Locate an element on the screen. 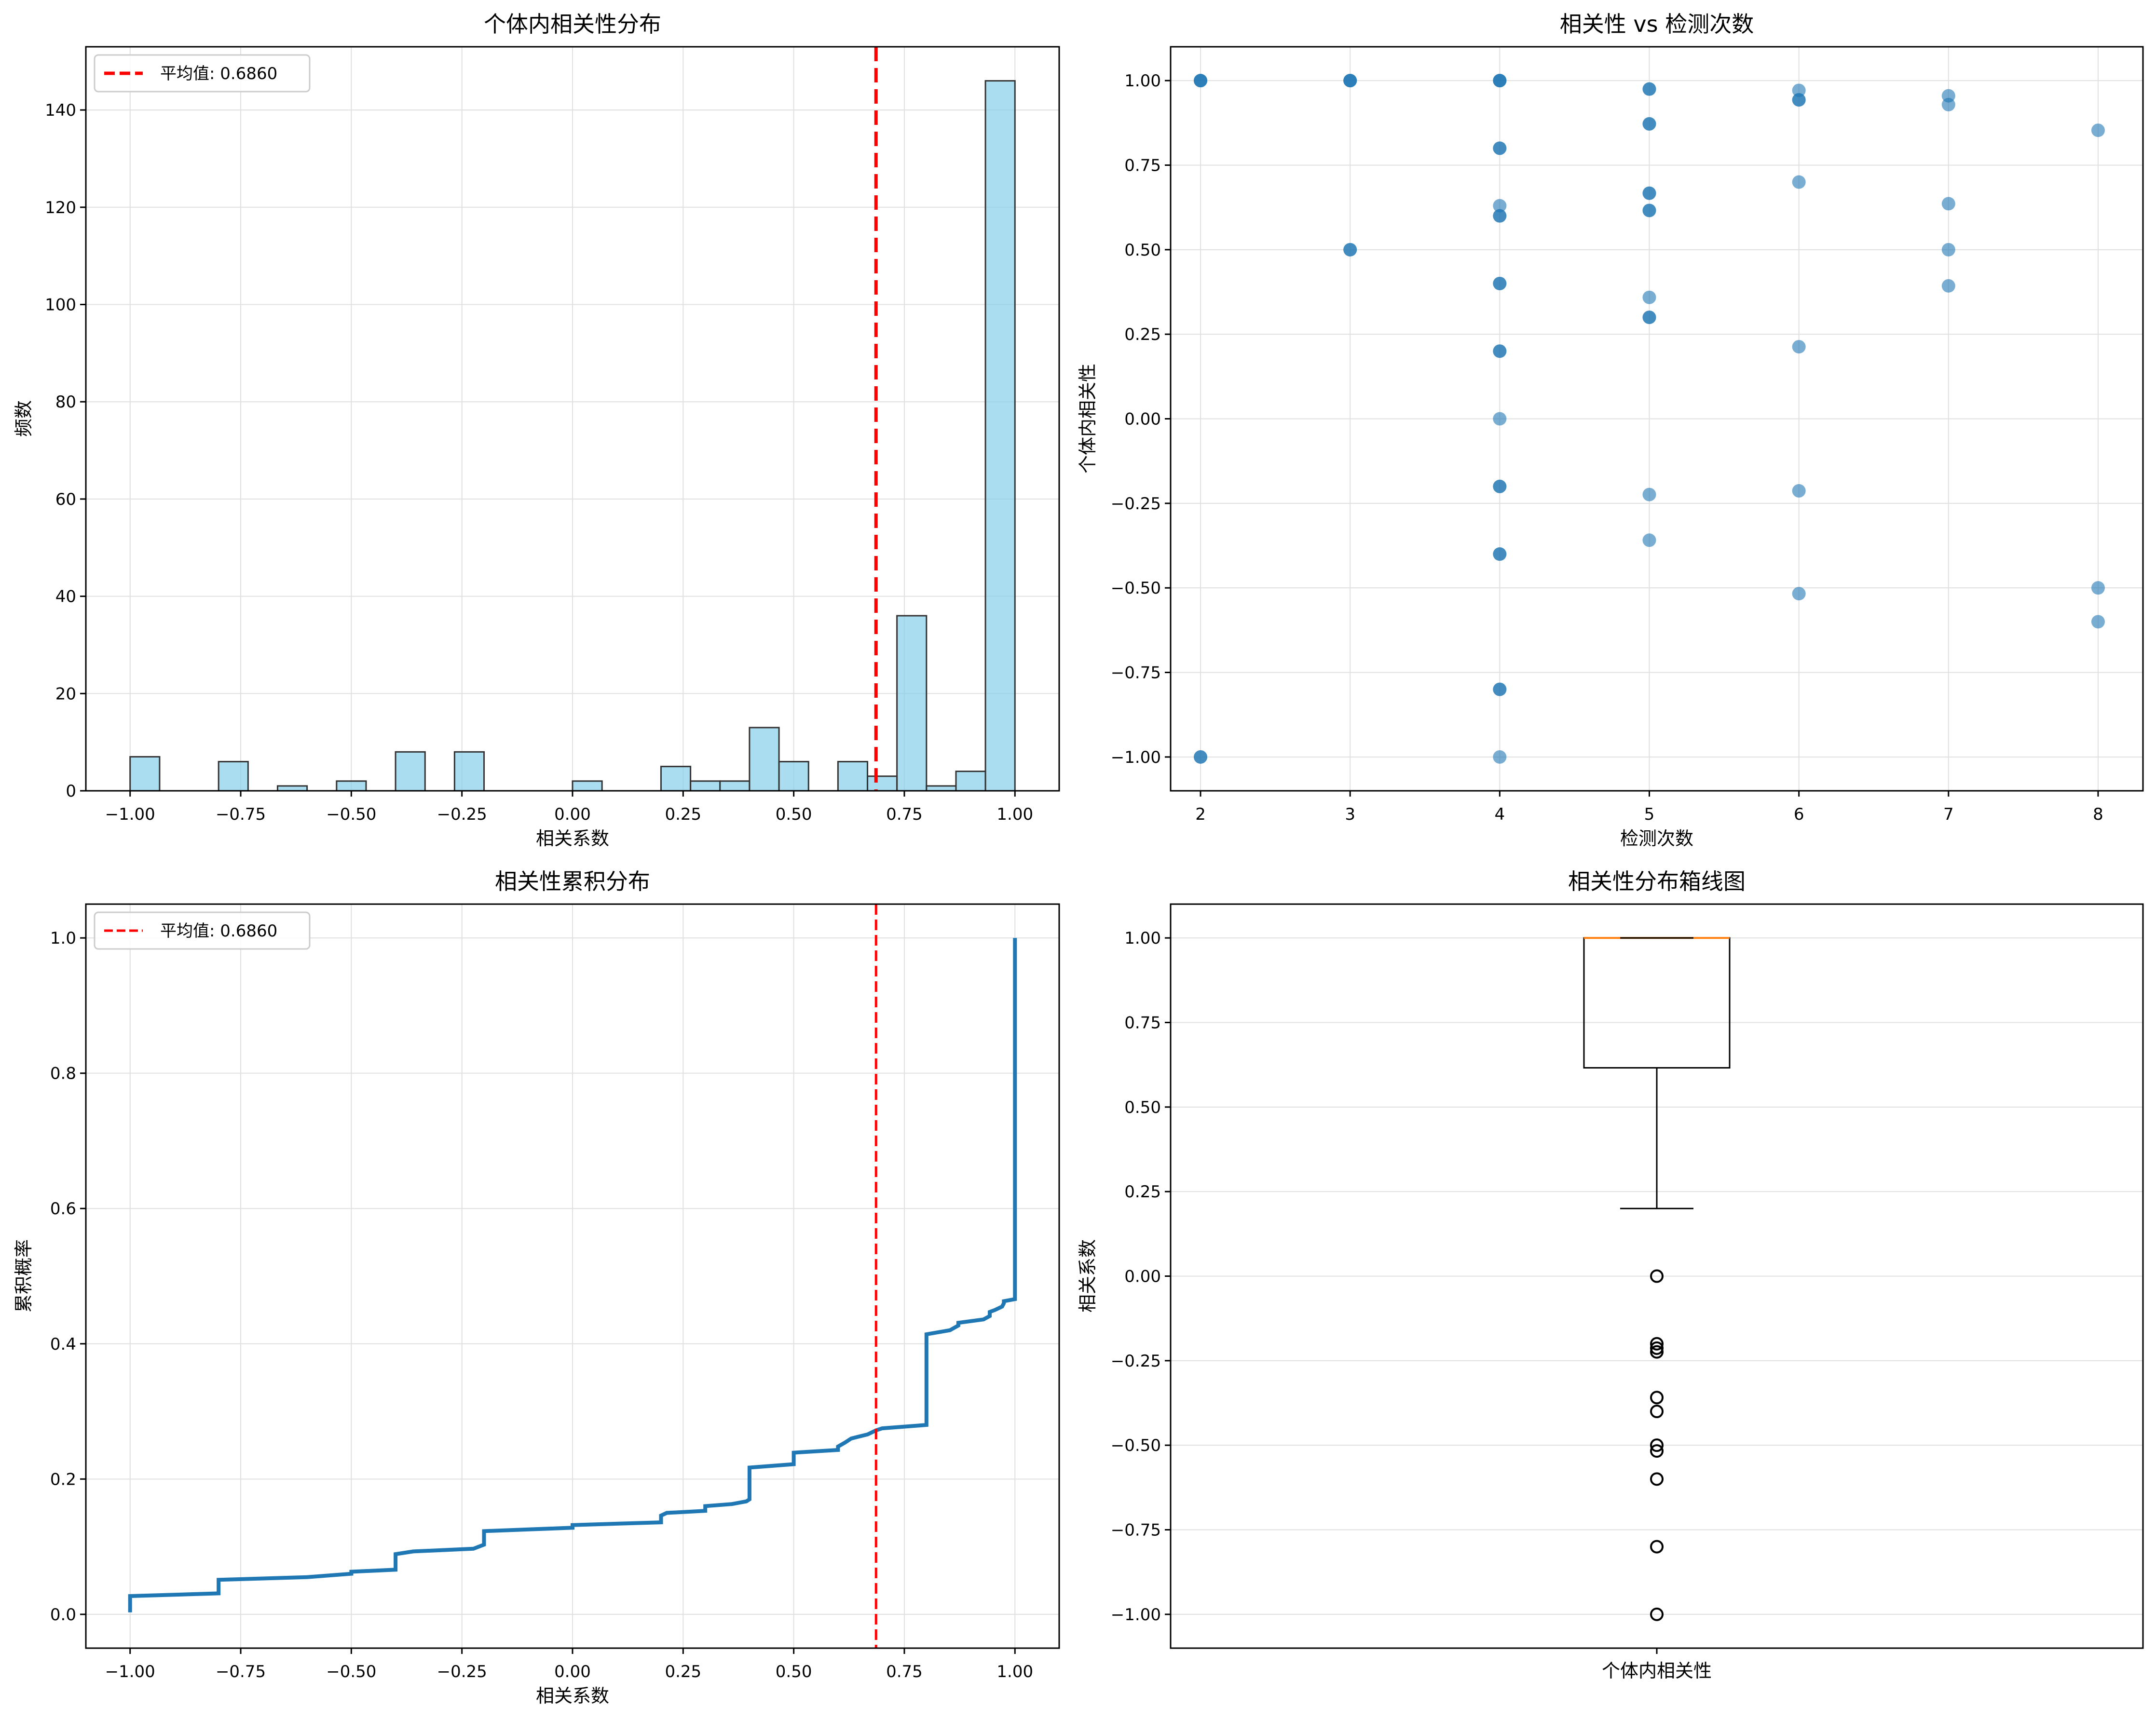 Image resolution: width=2156 pixels, height=1720 pixels. cdf-legend: 平均值: 0.6860 is located at coordinates (202, 930).